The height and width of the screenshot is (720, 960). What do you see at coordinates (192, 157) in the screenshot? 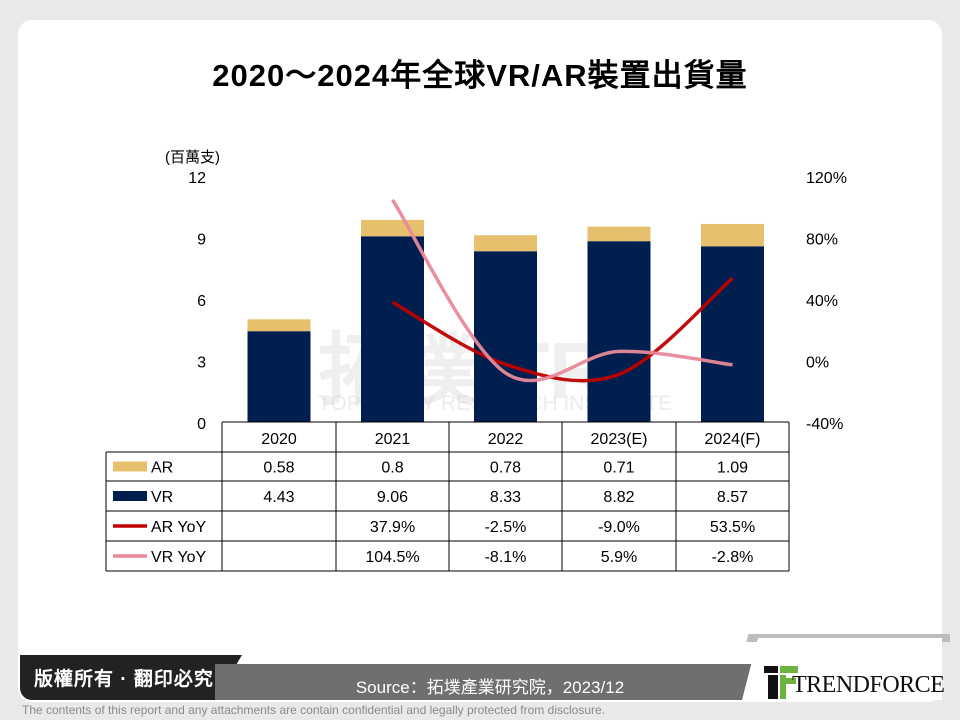
I see `y-axis-unit: (百萬支)` at bounding box center [192, 157].